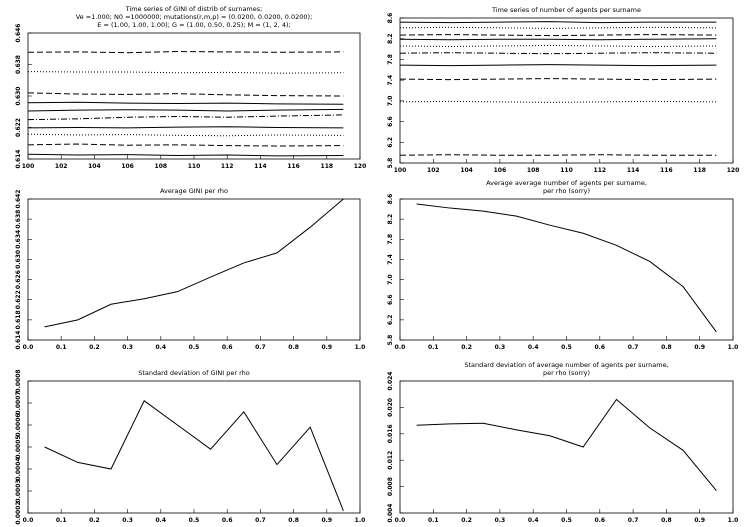 The height and width of the screenshot is (527, 745). Describe the element at coordinates (18, 490) in the screenshot. I see `y-tick-label: 0.0003` at that location.